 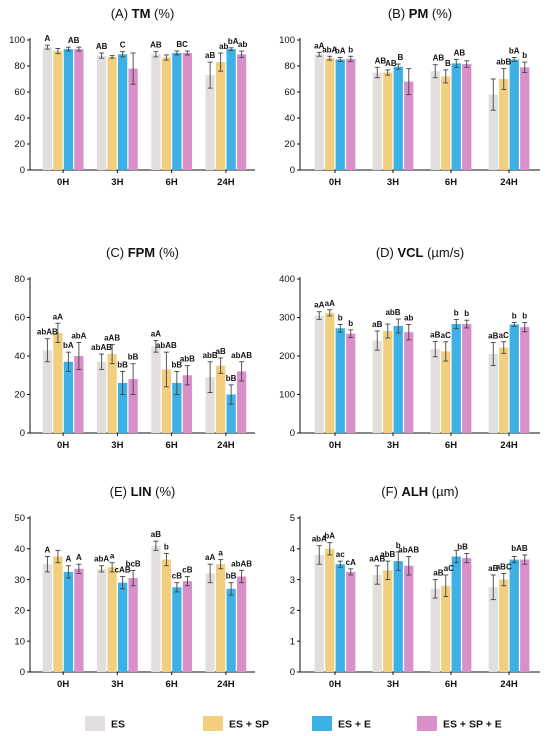 I want to click on legend-item: ES + SP + E, so click(x=459, y=723).